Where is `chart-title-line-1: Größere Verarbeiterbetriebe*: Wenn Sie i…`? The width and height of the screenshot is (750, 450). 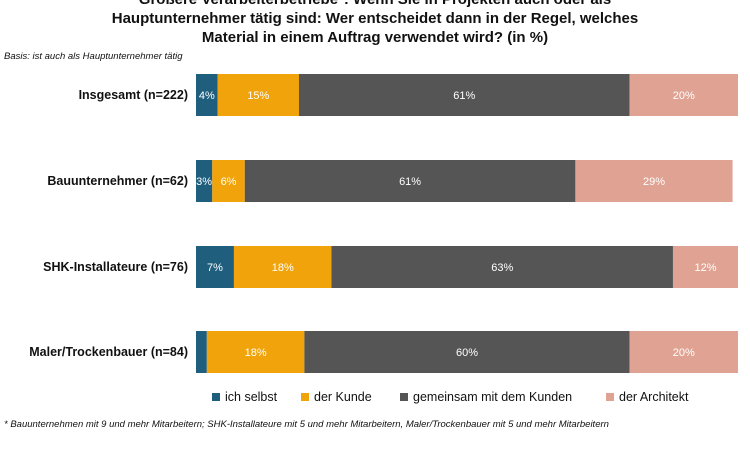 chart-title-line-1: Größere Verarbeiterbetriebe*: Wenn Sie i… is located at coordinates (375, 4).